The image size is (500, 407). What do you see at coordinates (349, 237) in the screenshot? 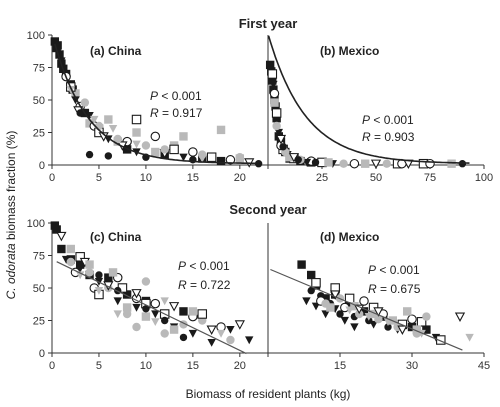
I see `panel-label: (d) Mexico` at bounding box center [349, 237].